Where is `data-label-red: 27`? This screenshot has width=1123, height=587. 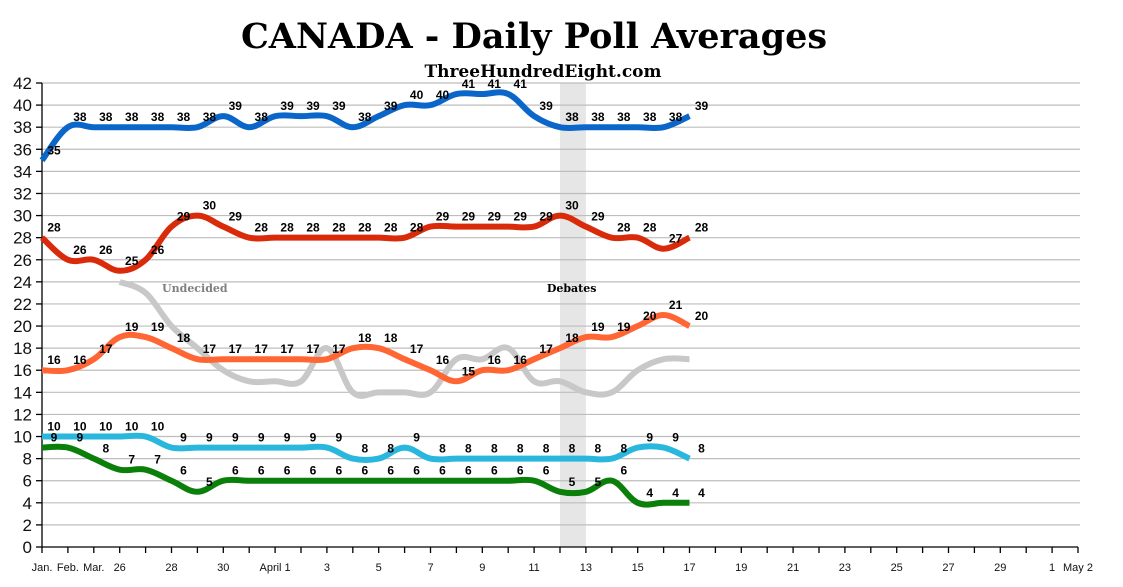 data-label-red: 27 is located at coordinates (676, 239).